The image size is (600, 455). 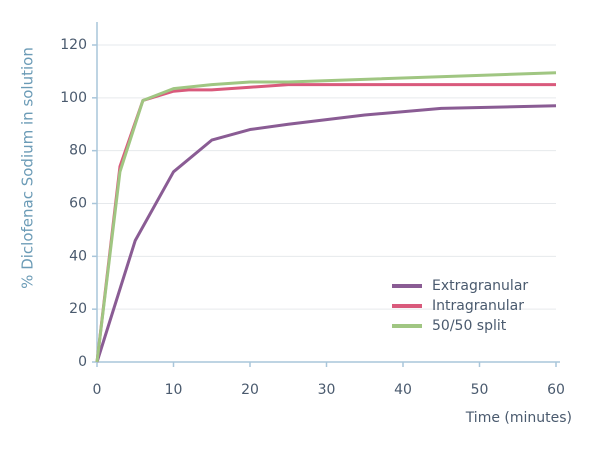 I want to click on y-tick-label: 80, so click(x=78, y=151).